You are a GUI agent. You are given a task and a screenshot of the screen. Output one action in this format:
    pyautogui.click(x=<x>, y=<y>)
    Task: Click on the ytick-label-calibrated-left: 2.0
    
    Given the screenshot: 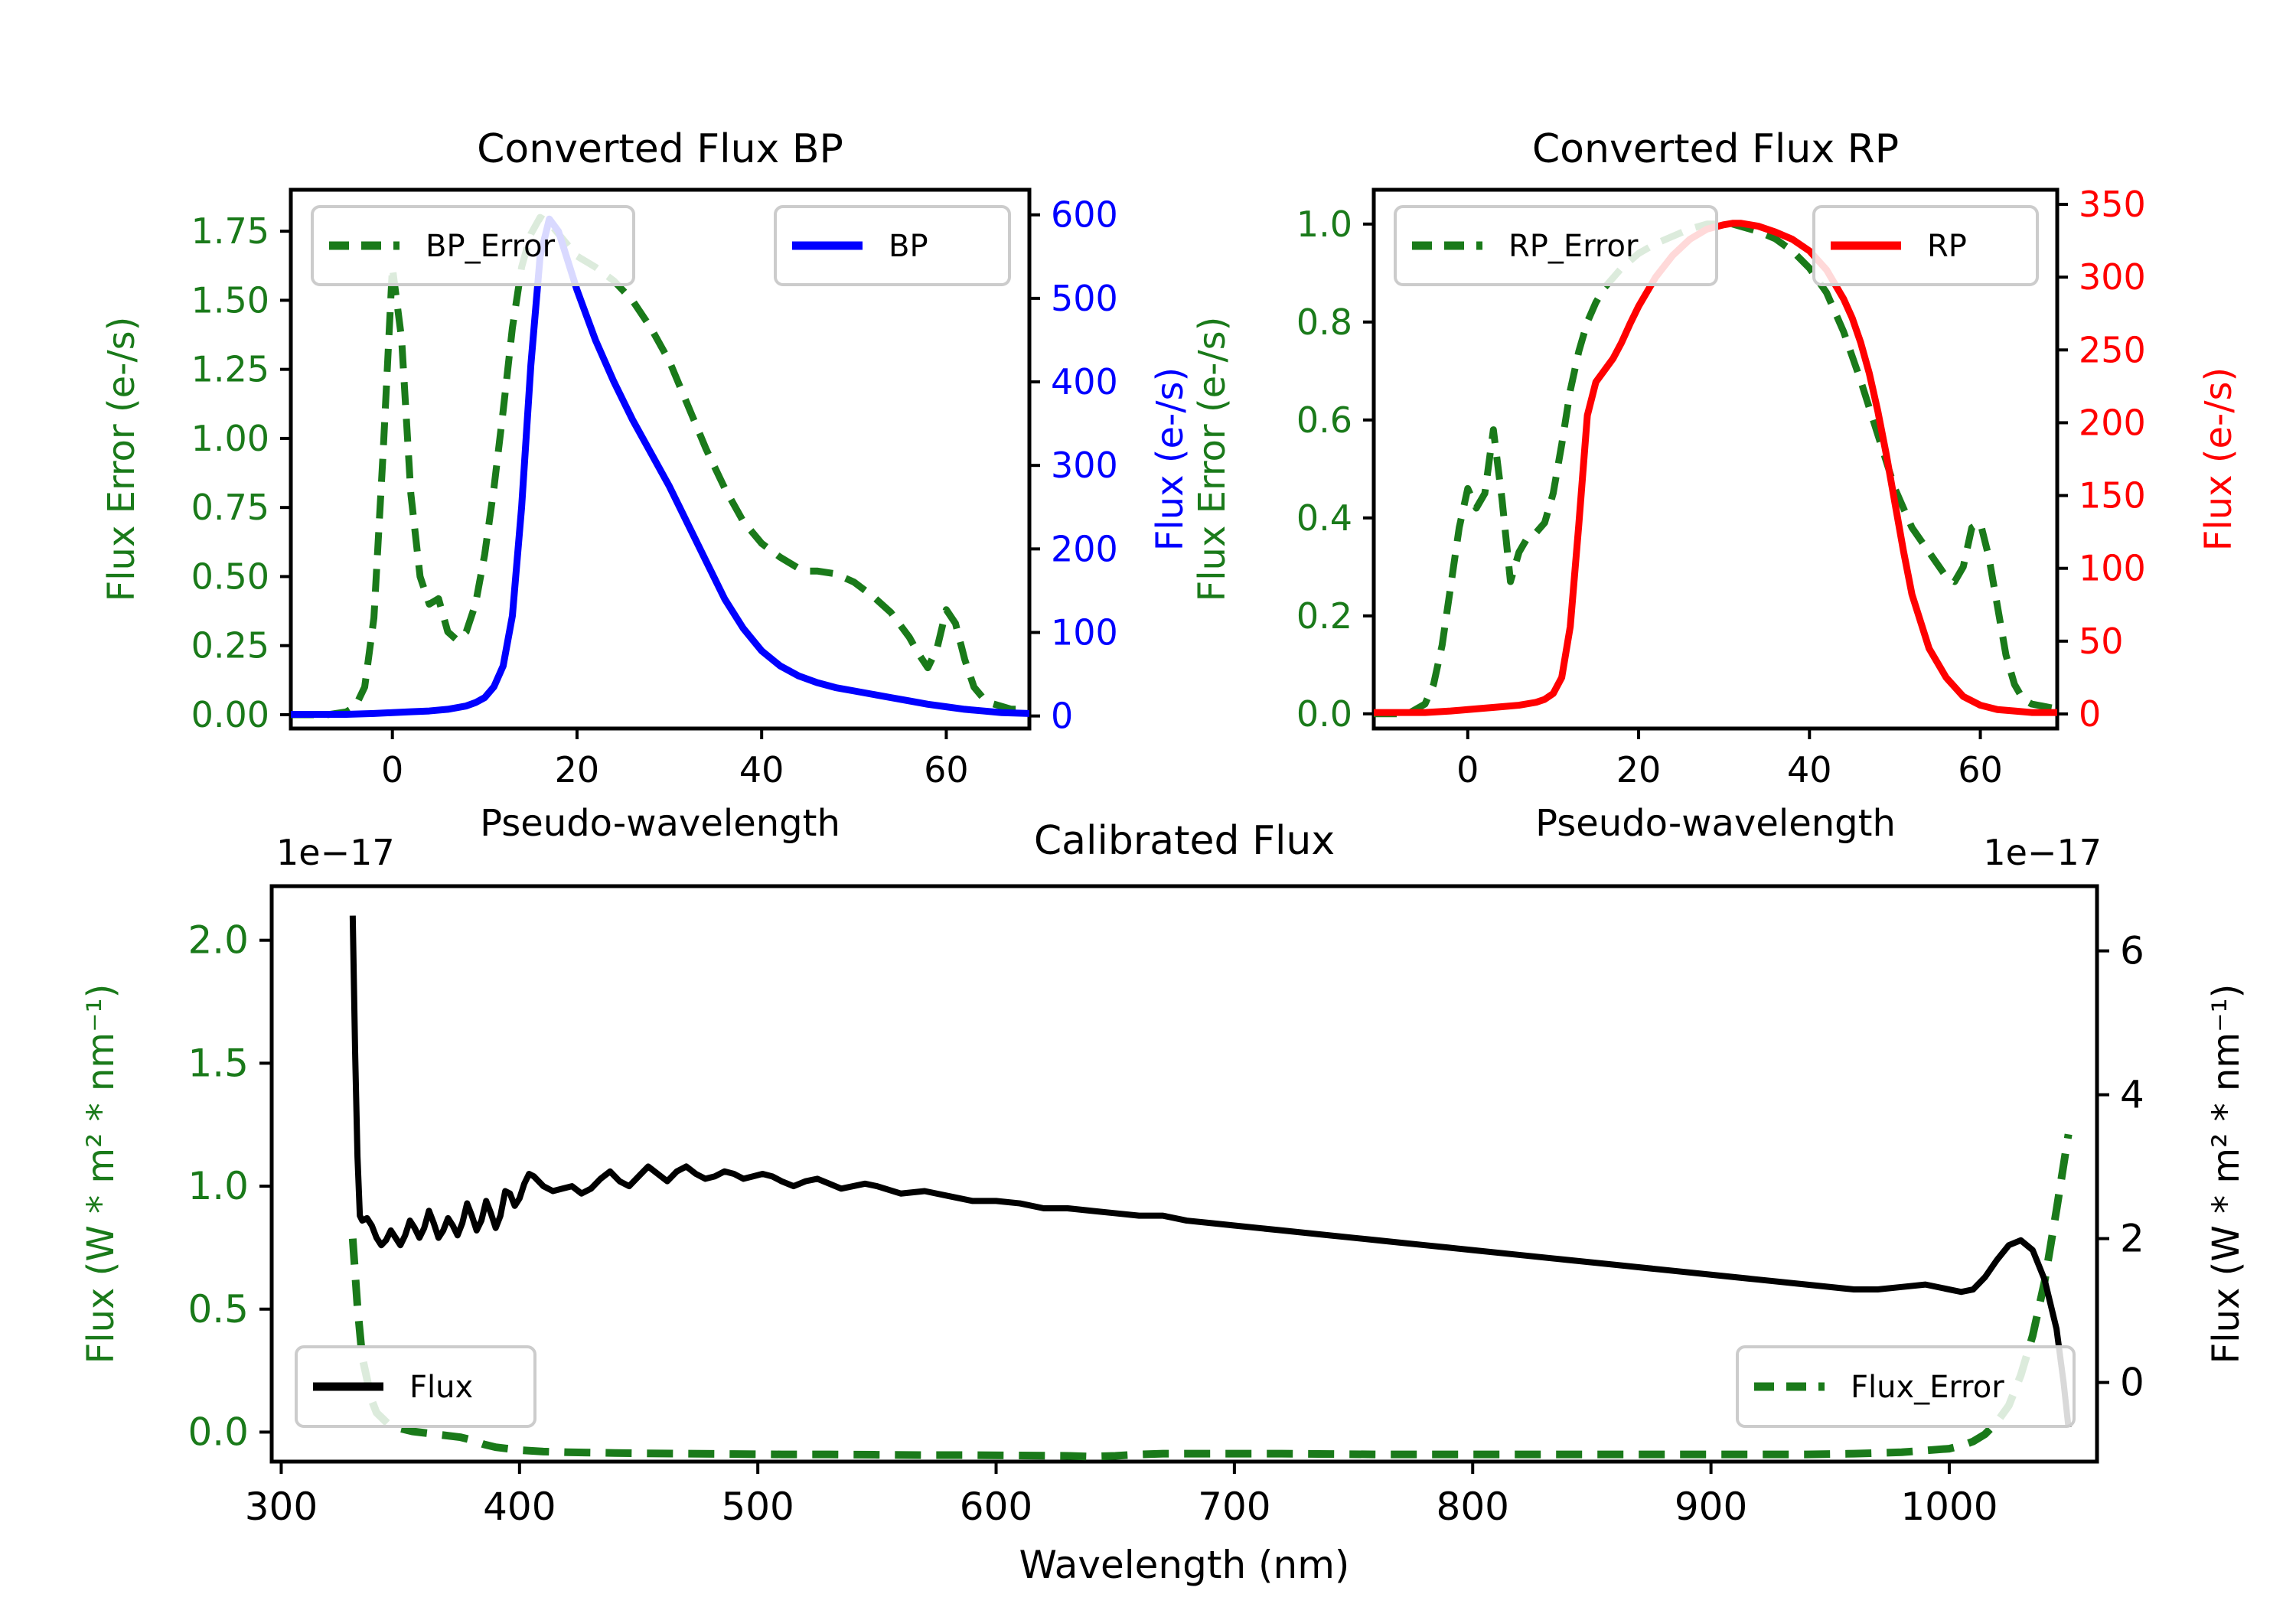 What is the action you would take?
    pyautogui.click(x=218, y=940)
    